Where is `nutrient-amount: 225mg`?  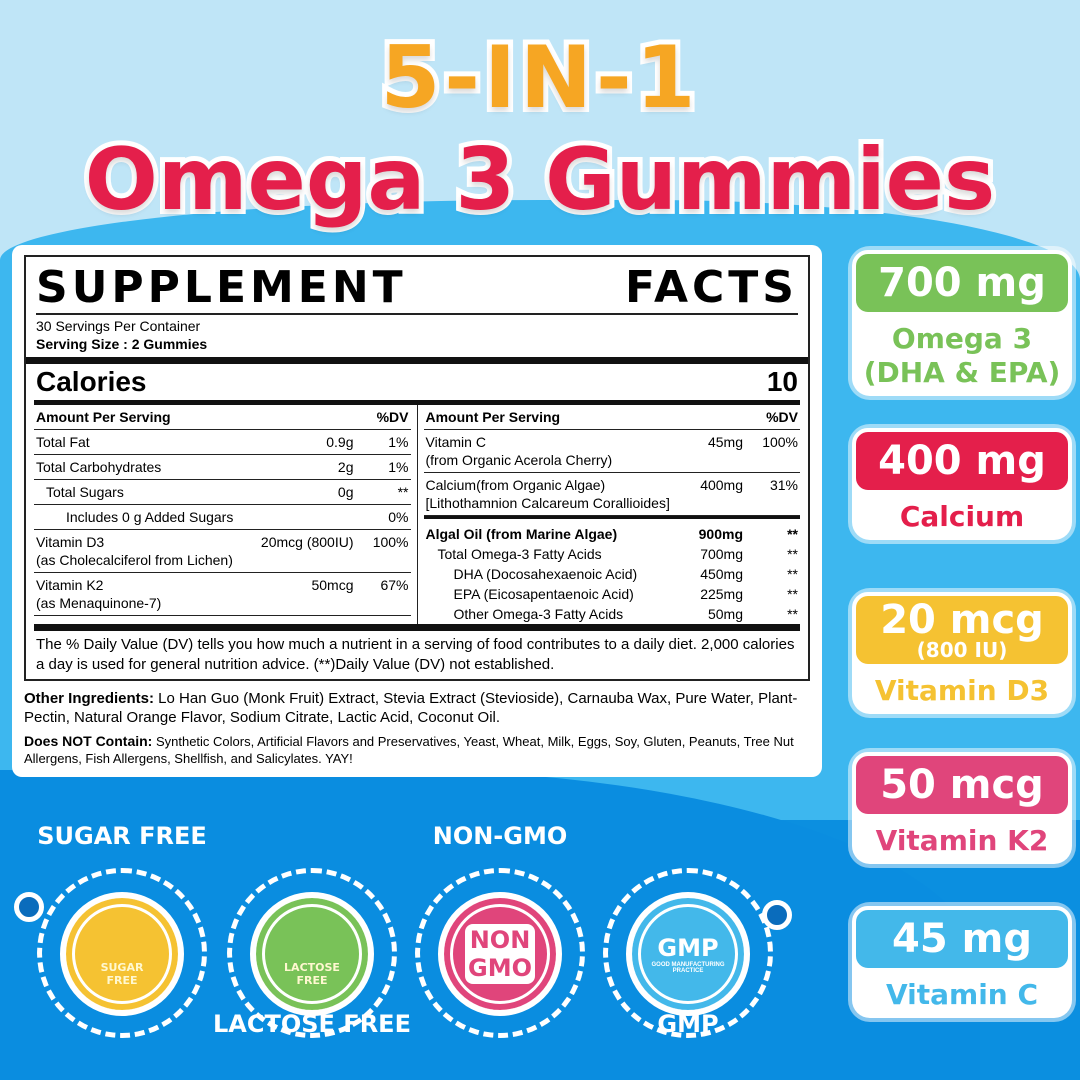
nutrient-amount: 225mg is located at coordinates (721, 594).